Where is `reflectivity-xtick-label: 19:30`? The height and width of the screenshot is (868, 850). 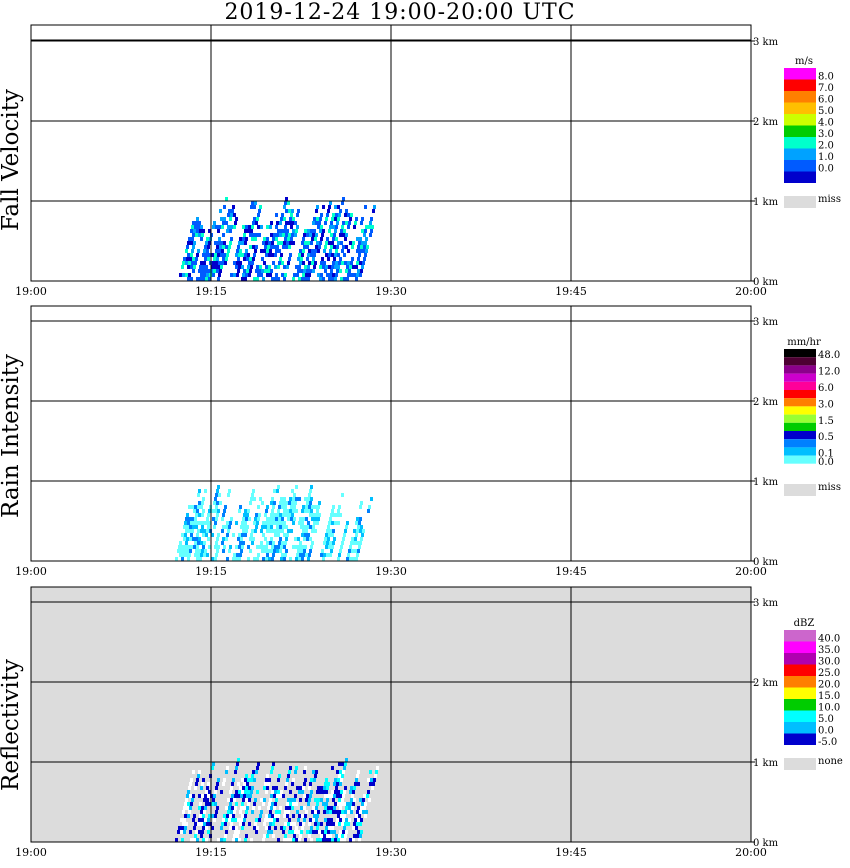
reflectivity-xtick-label: 19:30 is located at coordinates (391, 852).